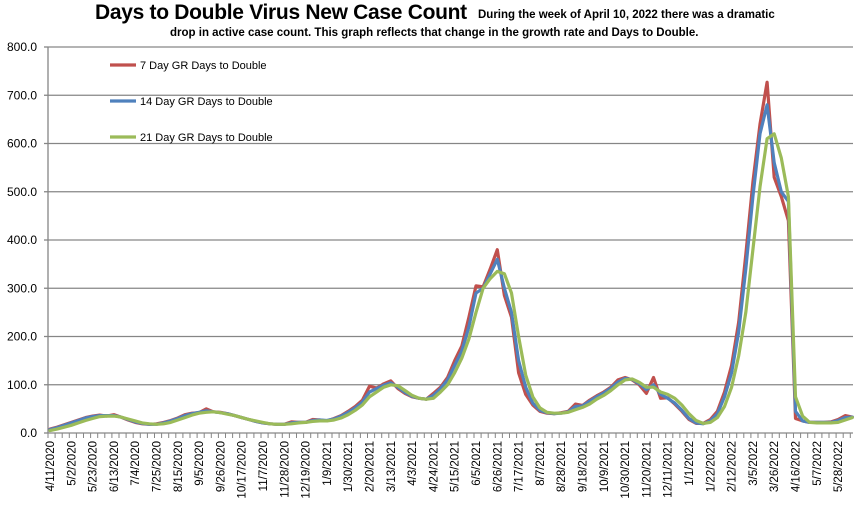 This screenshot has height=513, width=867. Describe the element at coordinates (818, 463) in the screenshot. I see `x-tick-label: 5/7/2022` at that location.